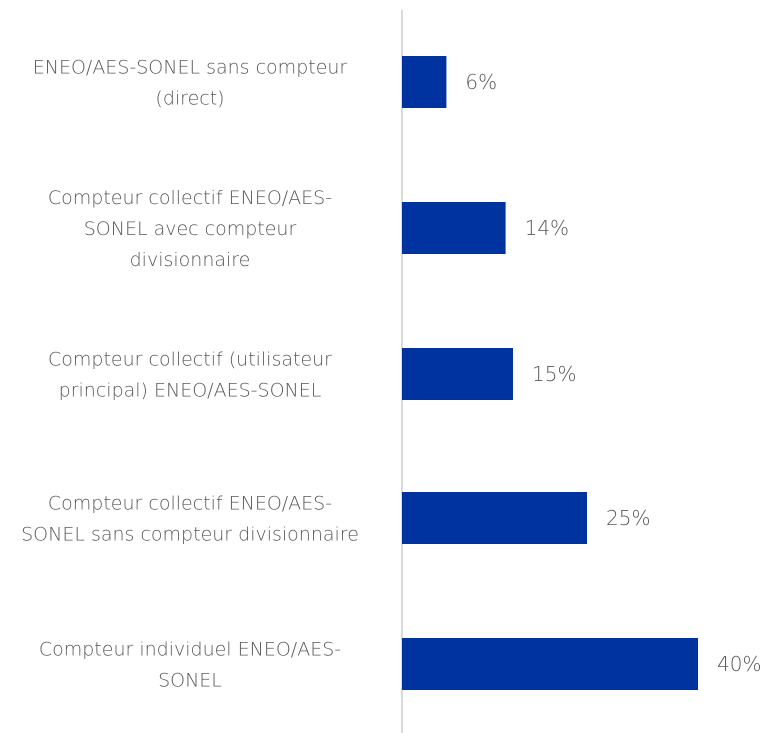 The width and height of the screenshot is (767, 733). I want to click on value-label-2: 14%, so click(547, 228).